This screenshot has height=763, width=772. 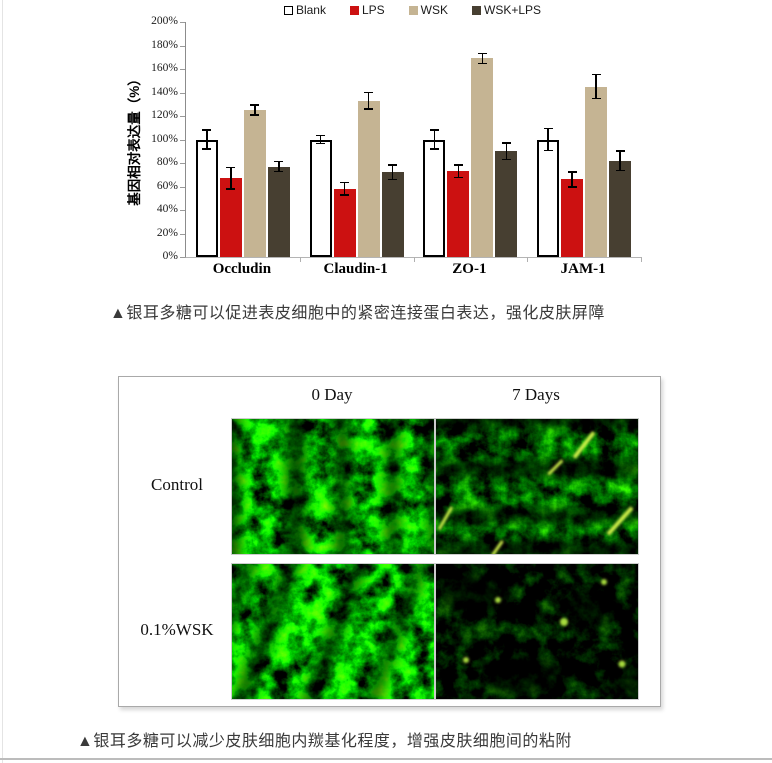 I want to click on x-category-jam-1: JAM-1, so click(x=583, y=269).